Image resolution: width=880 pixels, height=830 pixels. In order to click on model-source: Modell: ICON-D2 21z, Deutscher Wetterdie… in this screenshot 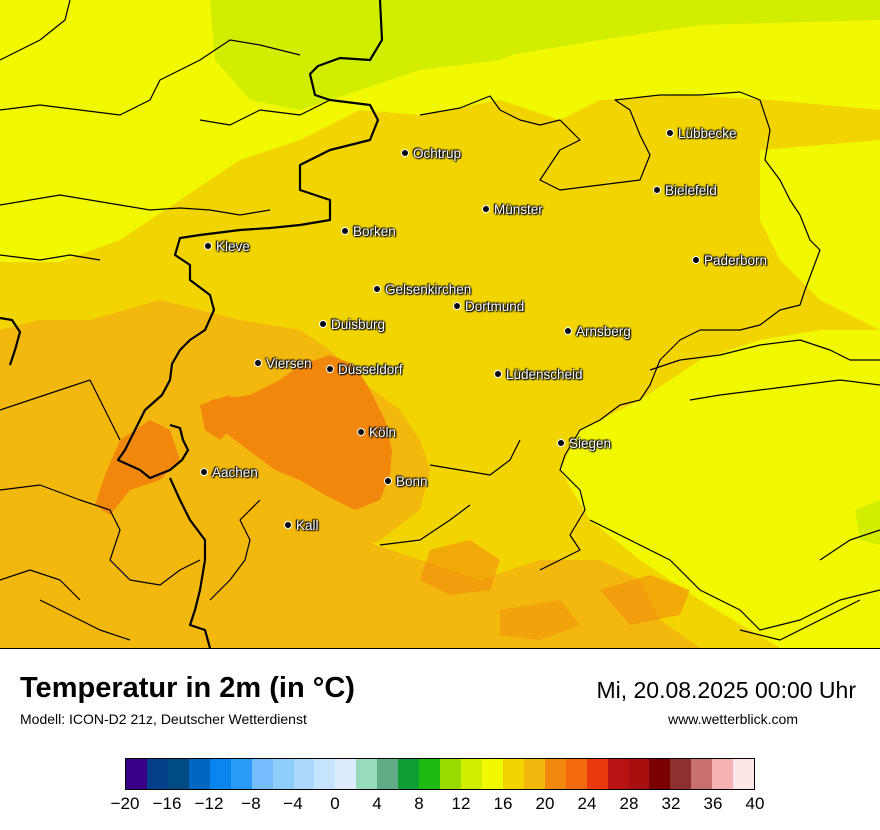, I will do `click(163, 719)`.